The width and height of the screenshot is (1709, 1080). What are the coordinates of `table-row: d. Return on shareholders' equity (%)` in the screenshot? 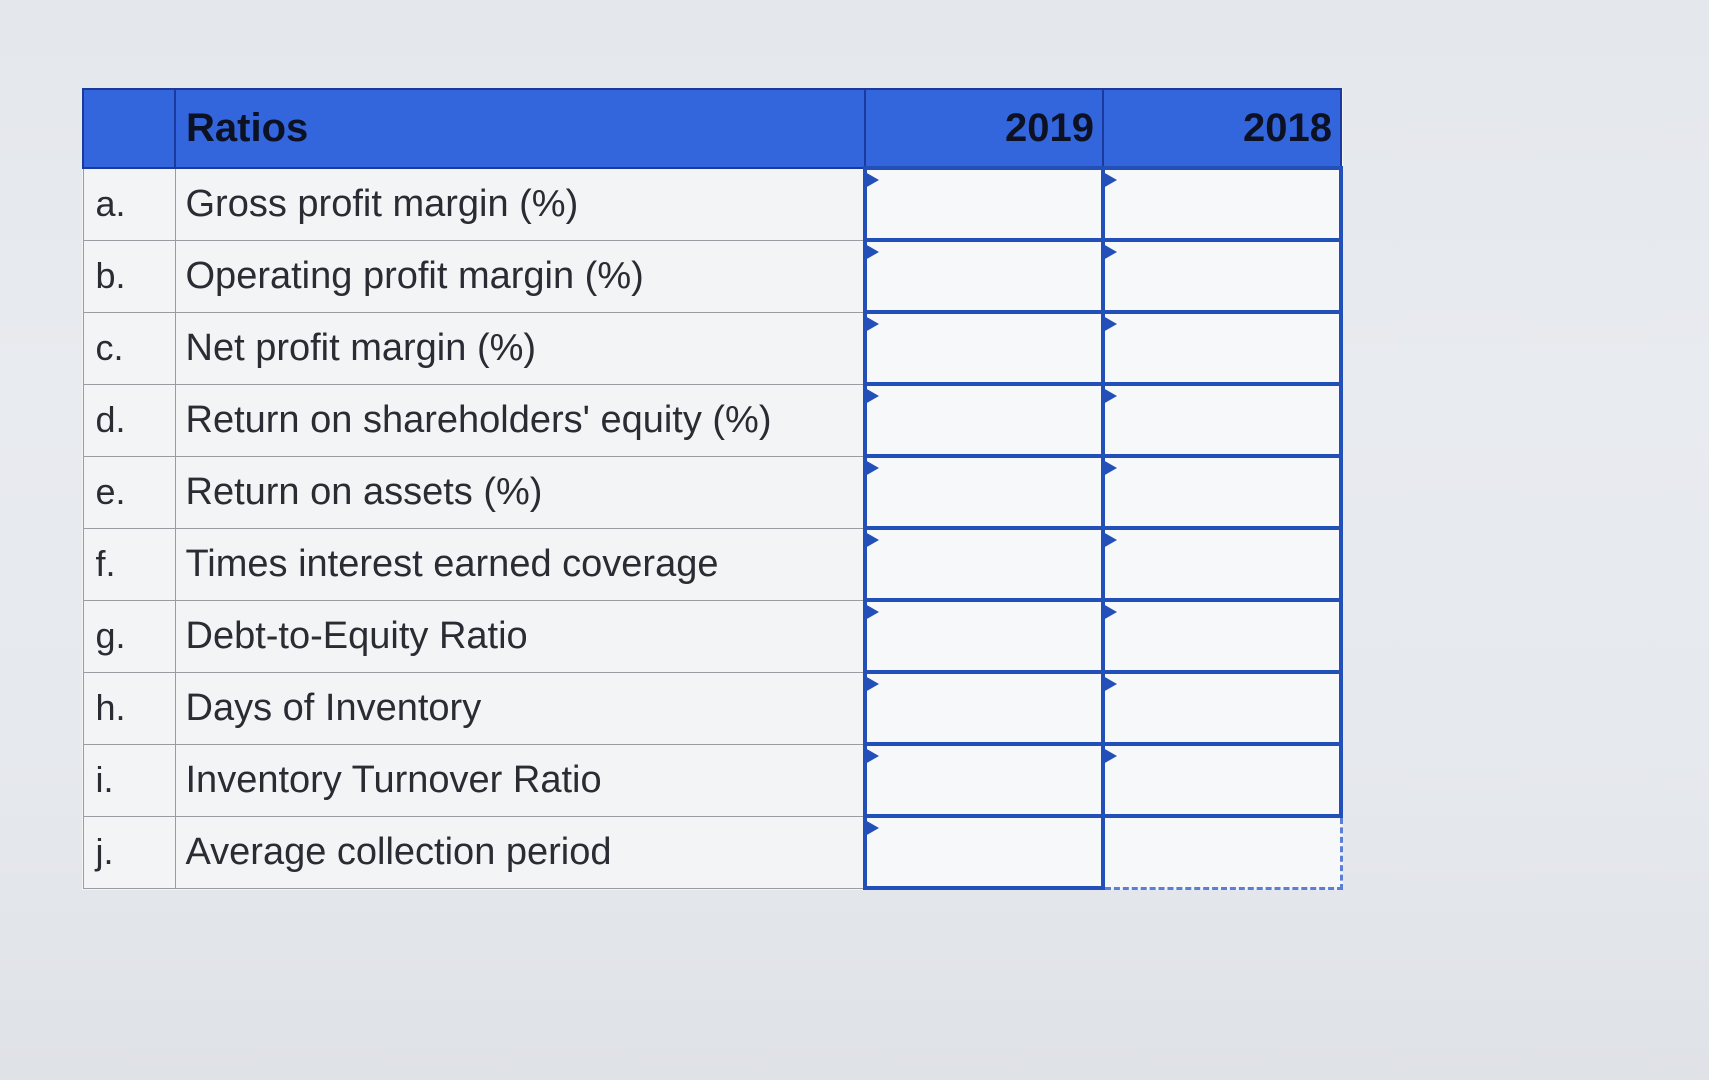 It's located at (712, 420).